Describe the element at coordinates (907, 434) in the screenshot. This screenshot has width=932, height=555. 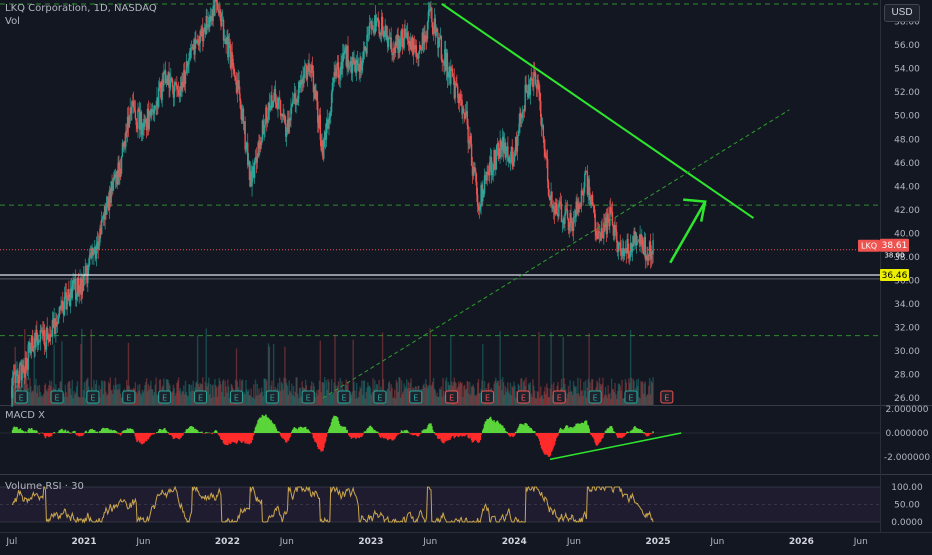
I see `macd-tick-label: 0.000000` at that location.